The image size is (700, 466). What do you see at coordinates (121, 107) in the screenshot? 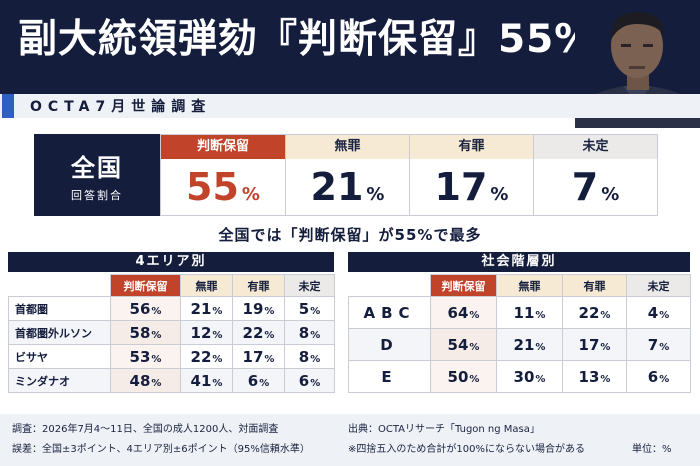
I see `survey-subtitle: OCTA7月世論調査` at bounding box center [121, 107].